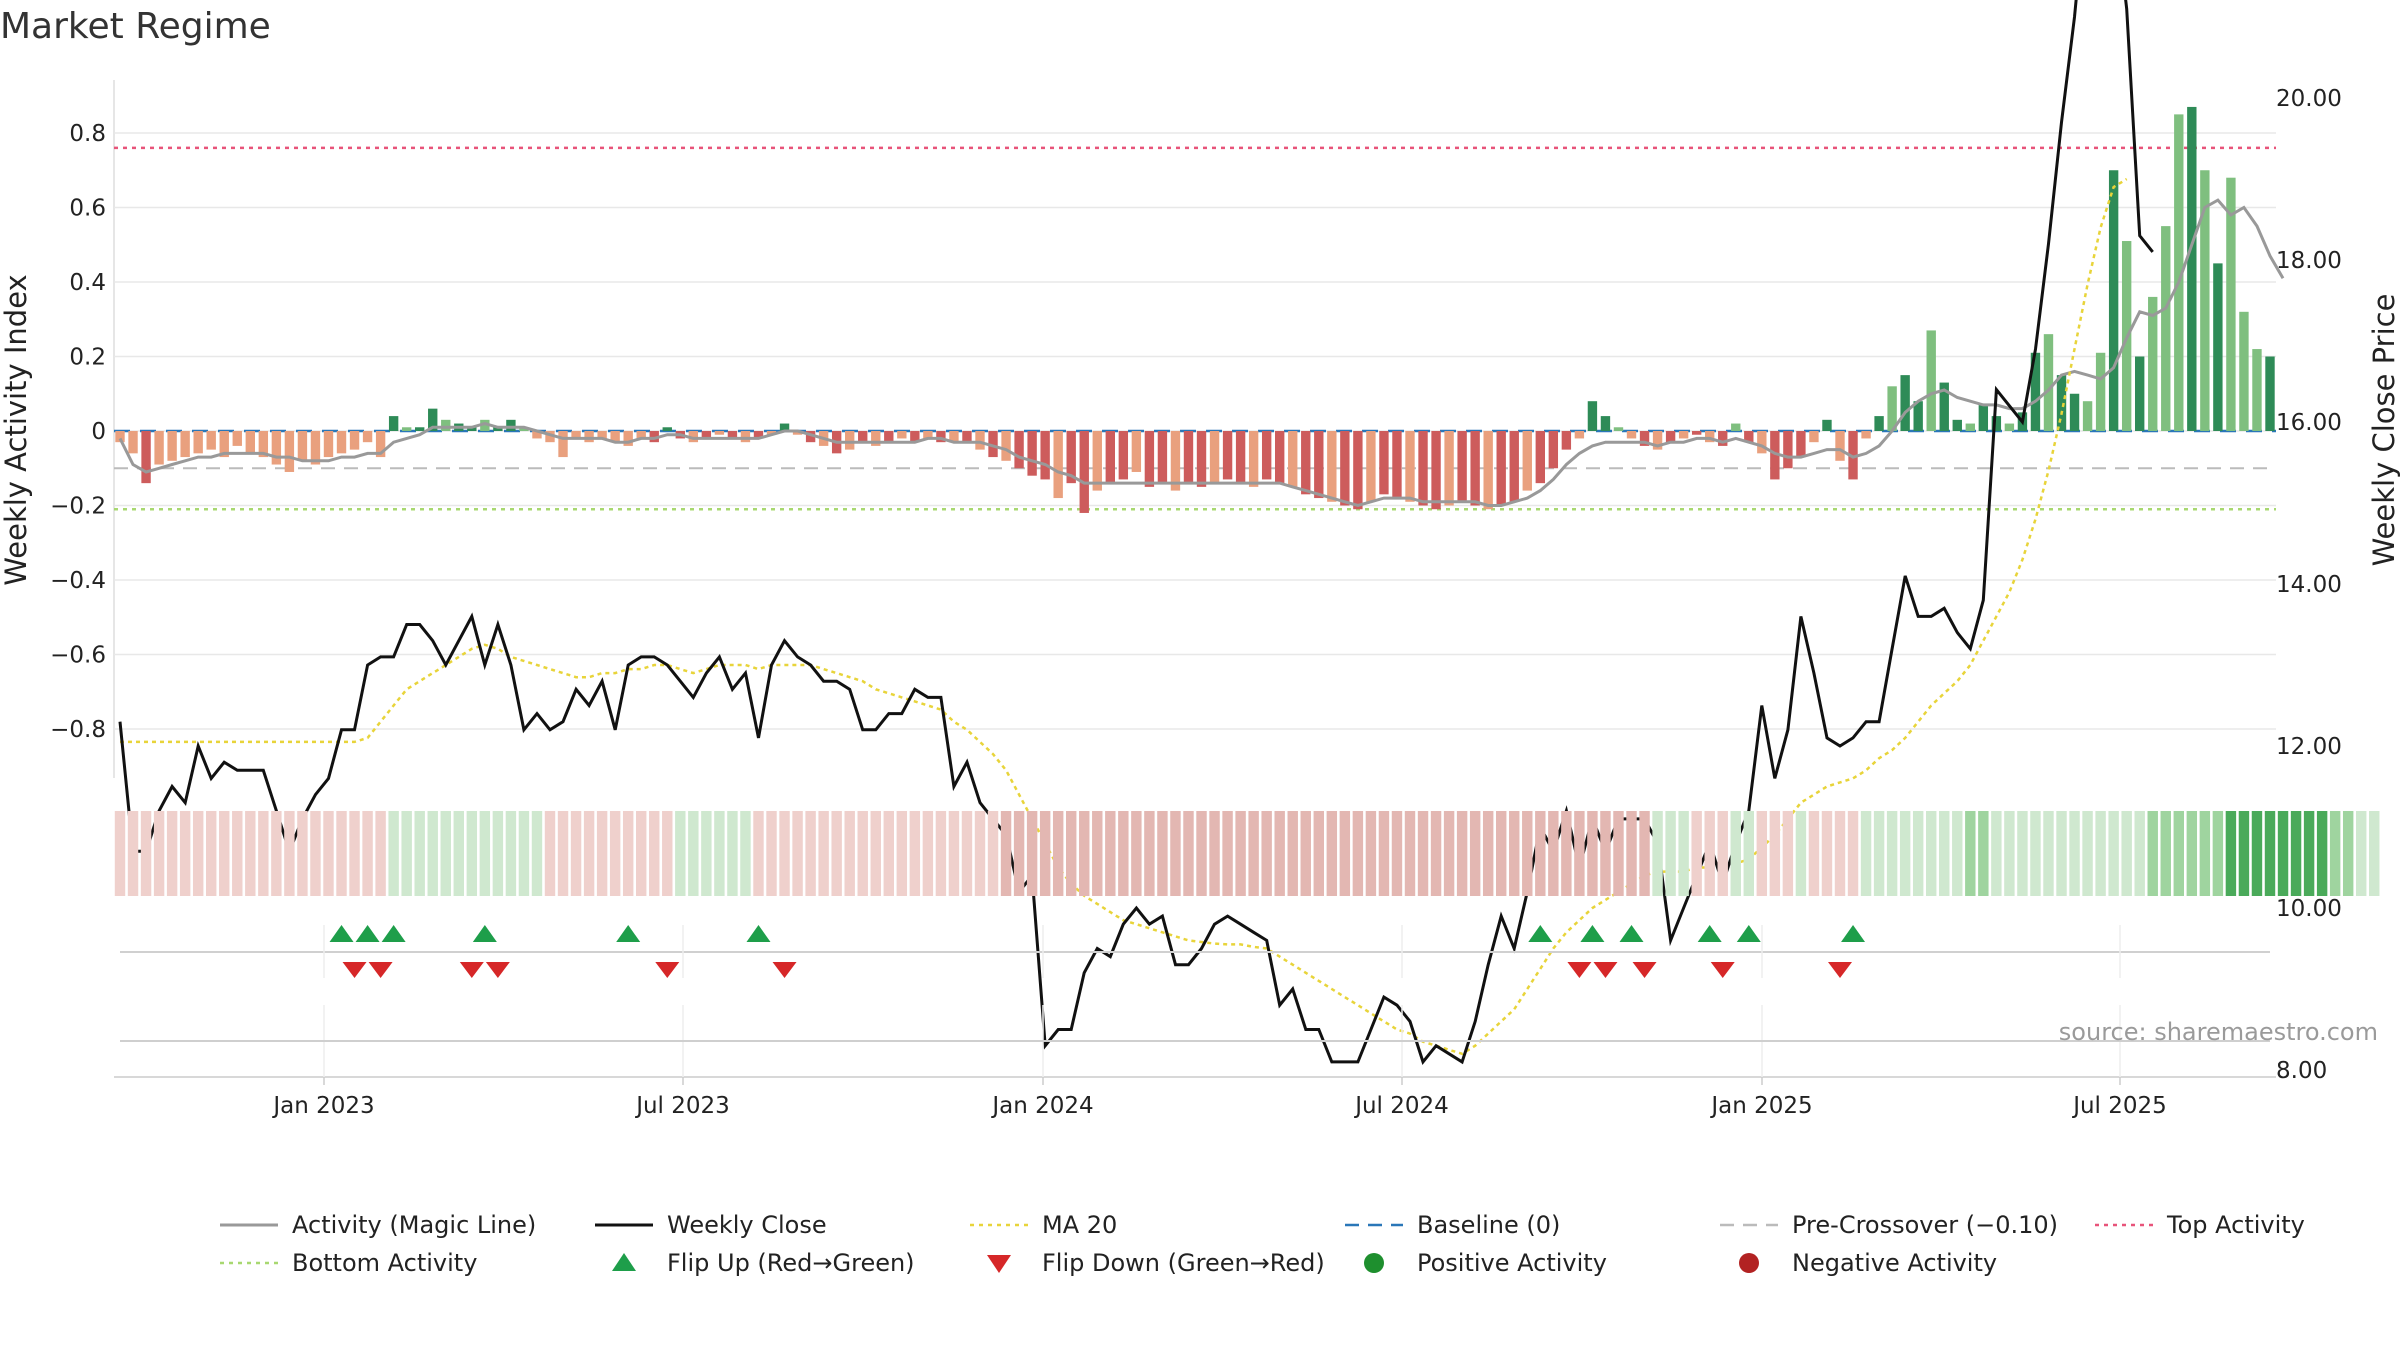 The width and height of the screenshot is (2400, 1350). What do you see at coordinates (1195, 1001) in the screenshot?
I see `flip-markers-panel` at bounding box center [1195, 1001].